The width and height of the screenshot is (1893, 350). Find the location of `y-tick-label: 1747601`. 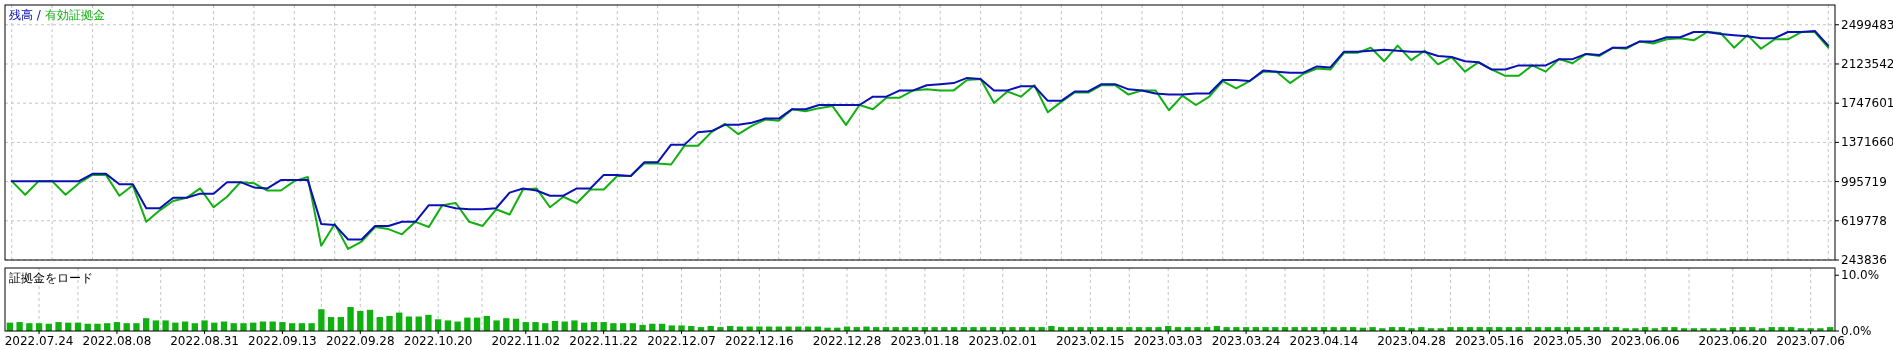

y-tick-label: 1747601 is located at coordinates (1867, 103).